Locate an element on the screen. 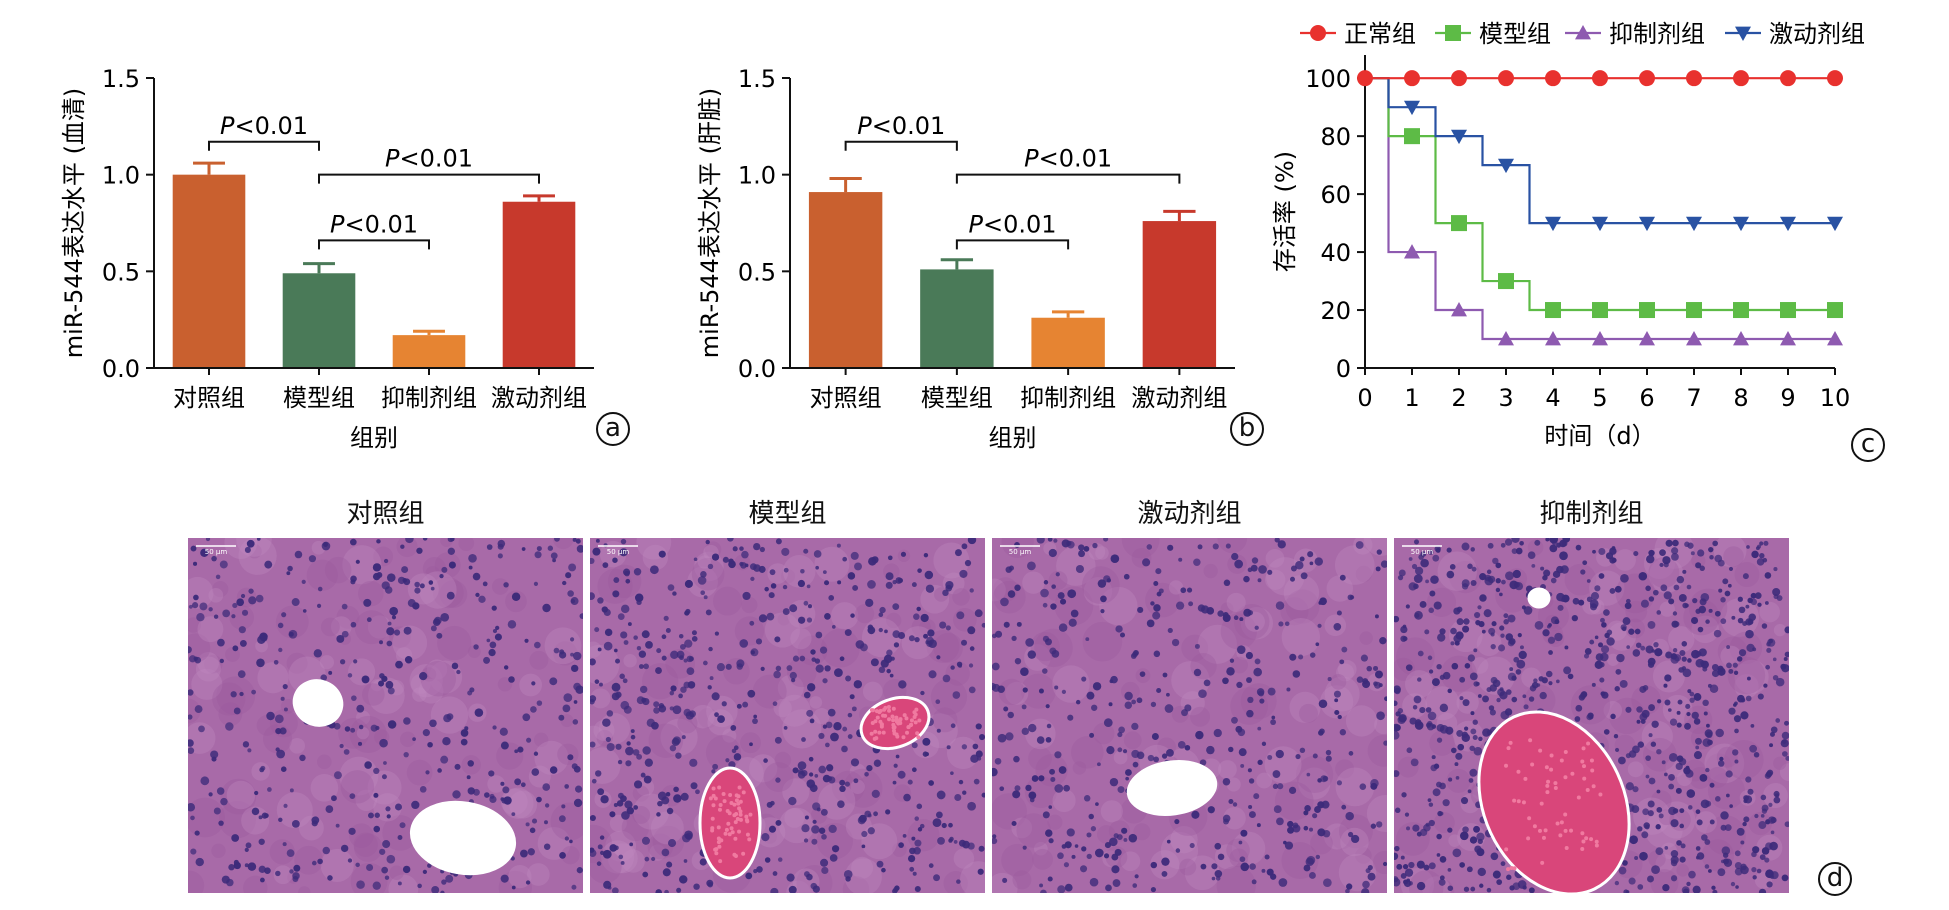  x-axis-title: 组别 is located at coordinates (1013, 438).